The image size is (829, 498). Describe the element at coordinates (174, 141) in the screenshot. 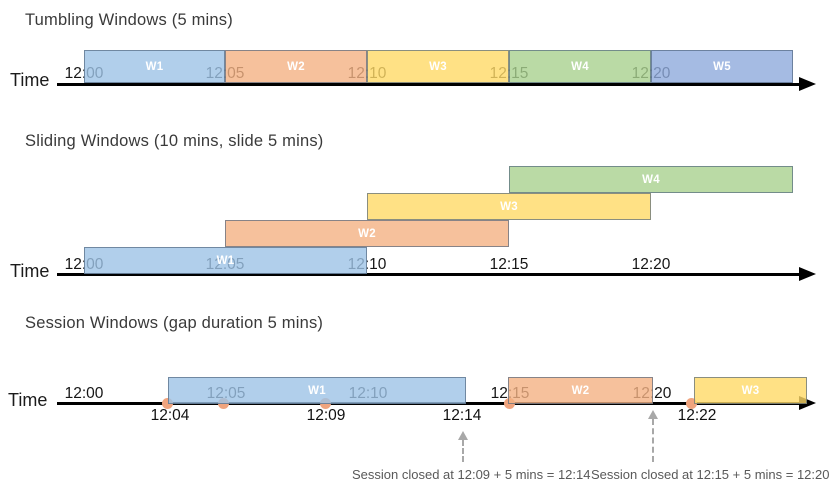

I see `sliding-section-title: Sliding Windows (10 mins, slide 5 mins)` at that location.